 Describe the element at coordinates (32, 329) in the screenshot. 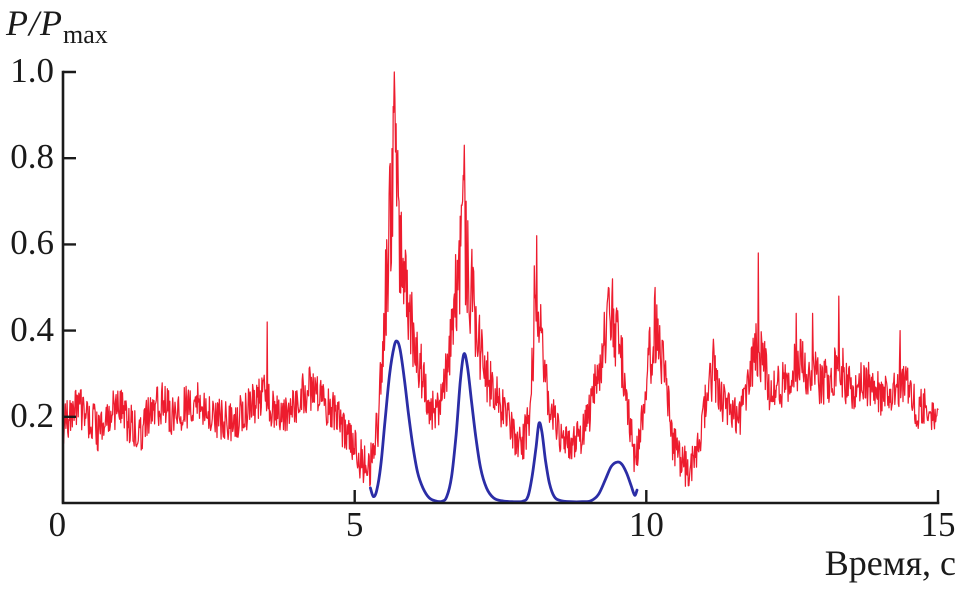

I see `y-tick-label: 0.4` at that location.